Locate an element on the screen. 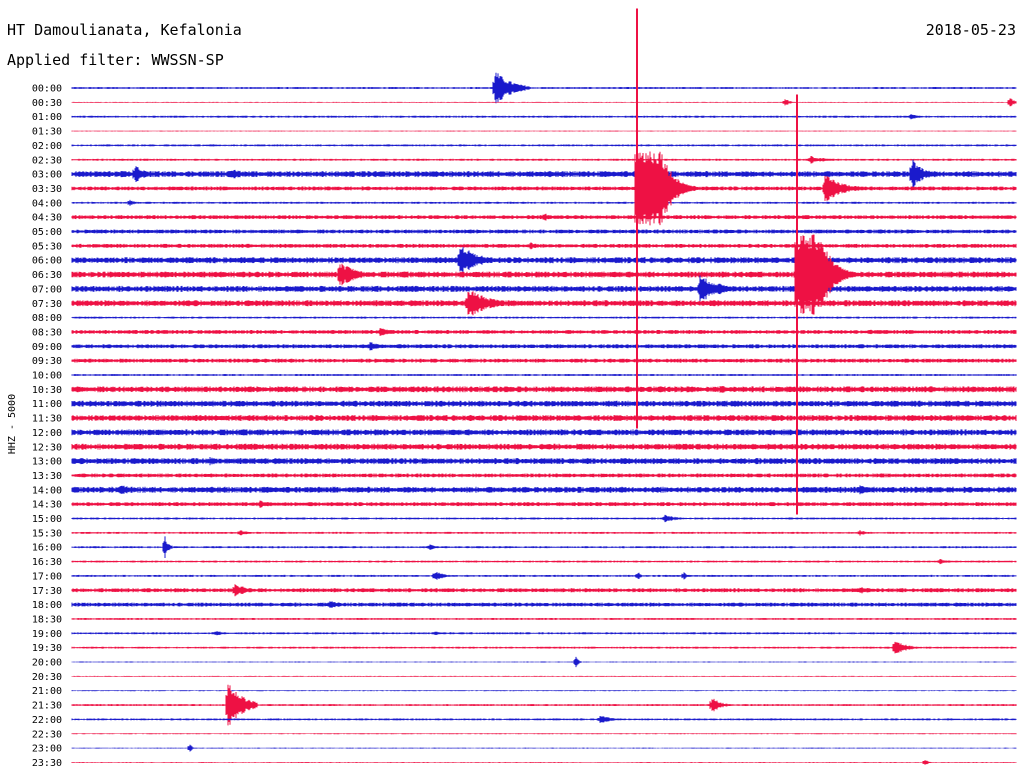 The width and height of the screenshot is (1024, 780). station-title: HT Damoulianata, Kefalonia is located at coordinates (124, 30).